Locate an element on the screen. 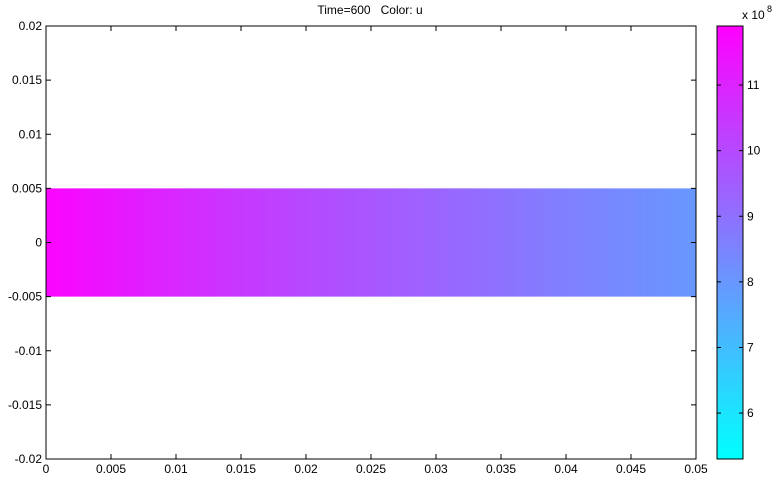 This screenshot has height=488, width=778. y-tick-label: 0.01 is located at coordinates (31, 134).